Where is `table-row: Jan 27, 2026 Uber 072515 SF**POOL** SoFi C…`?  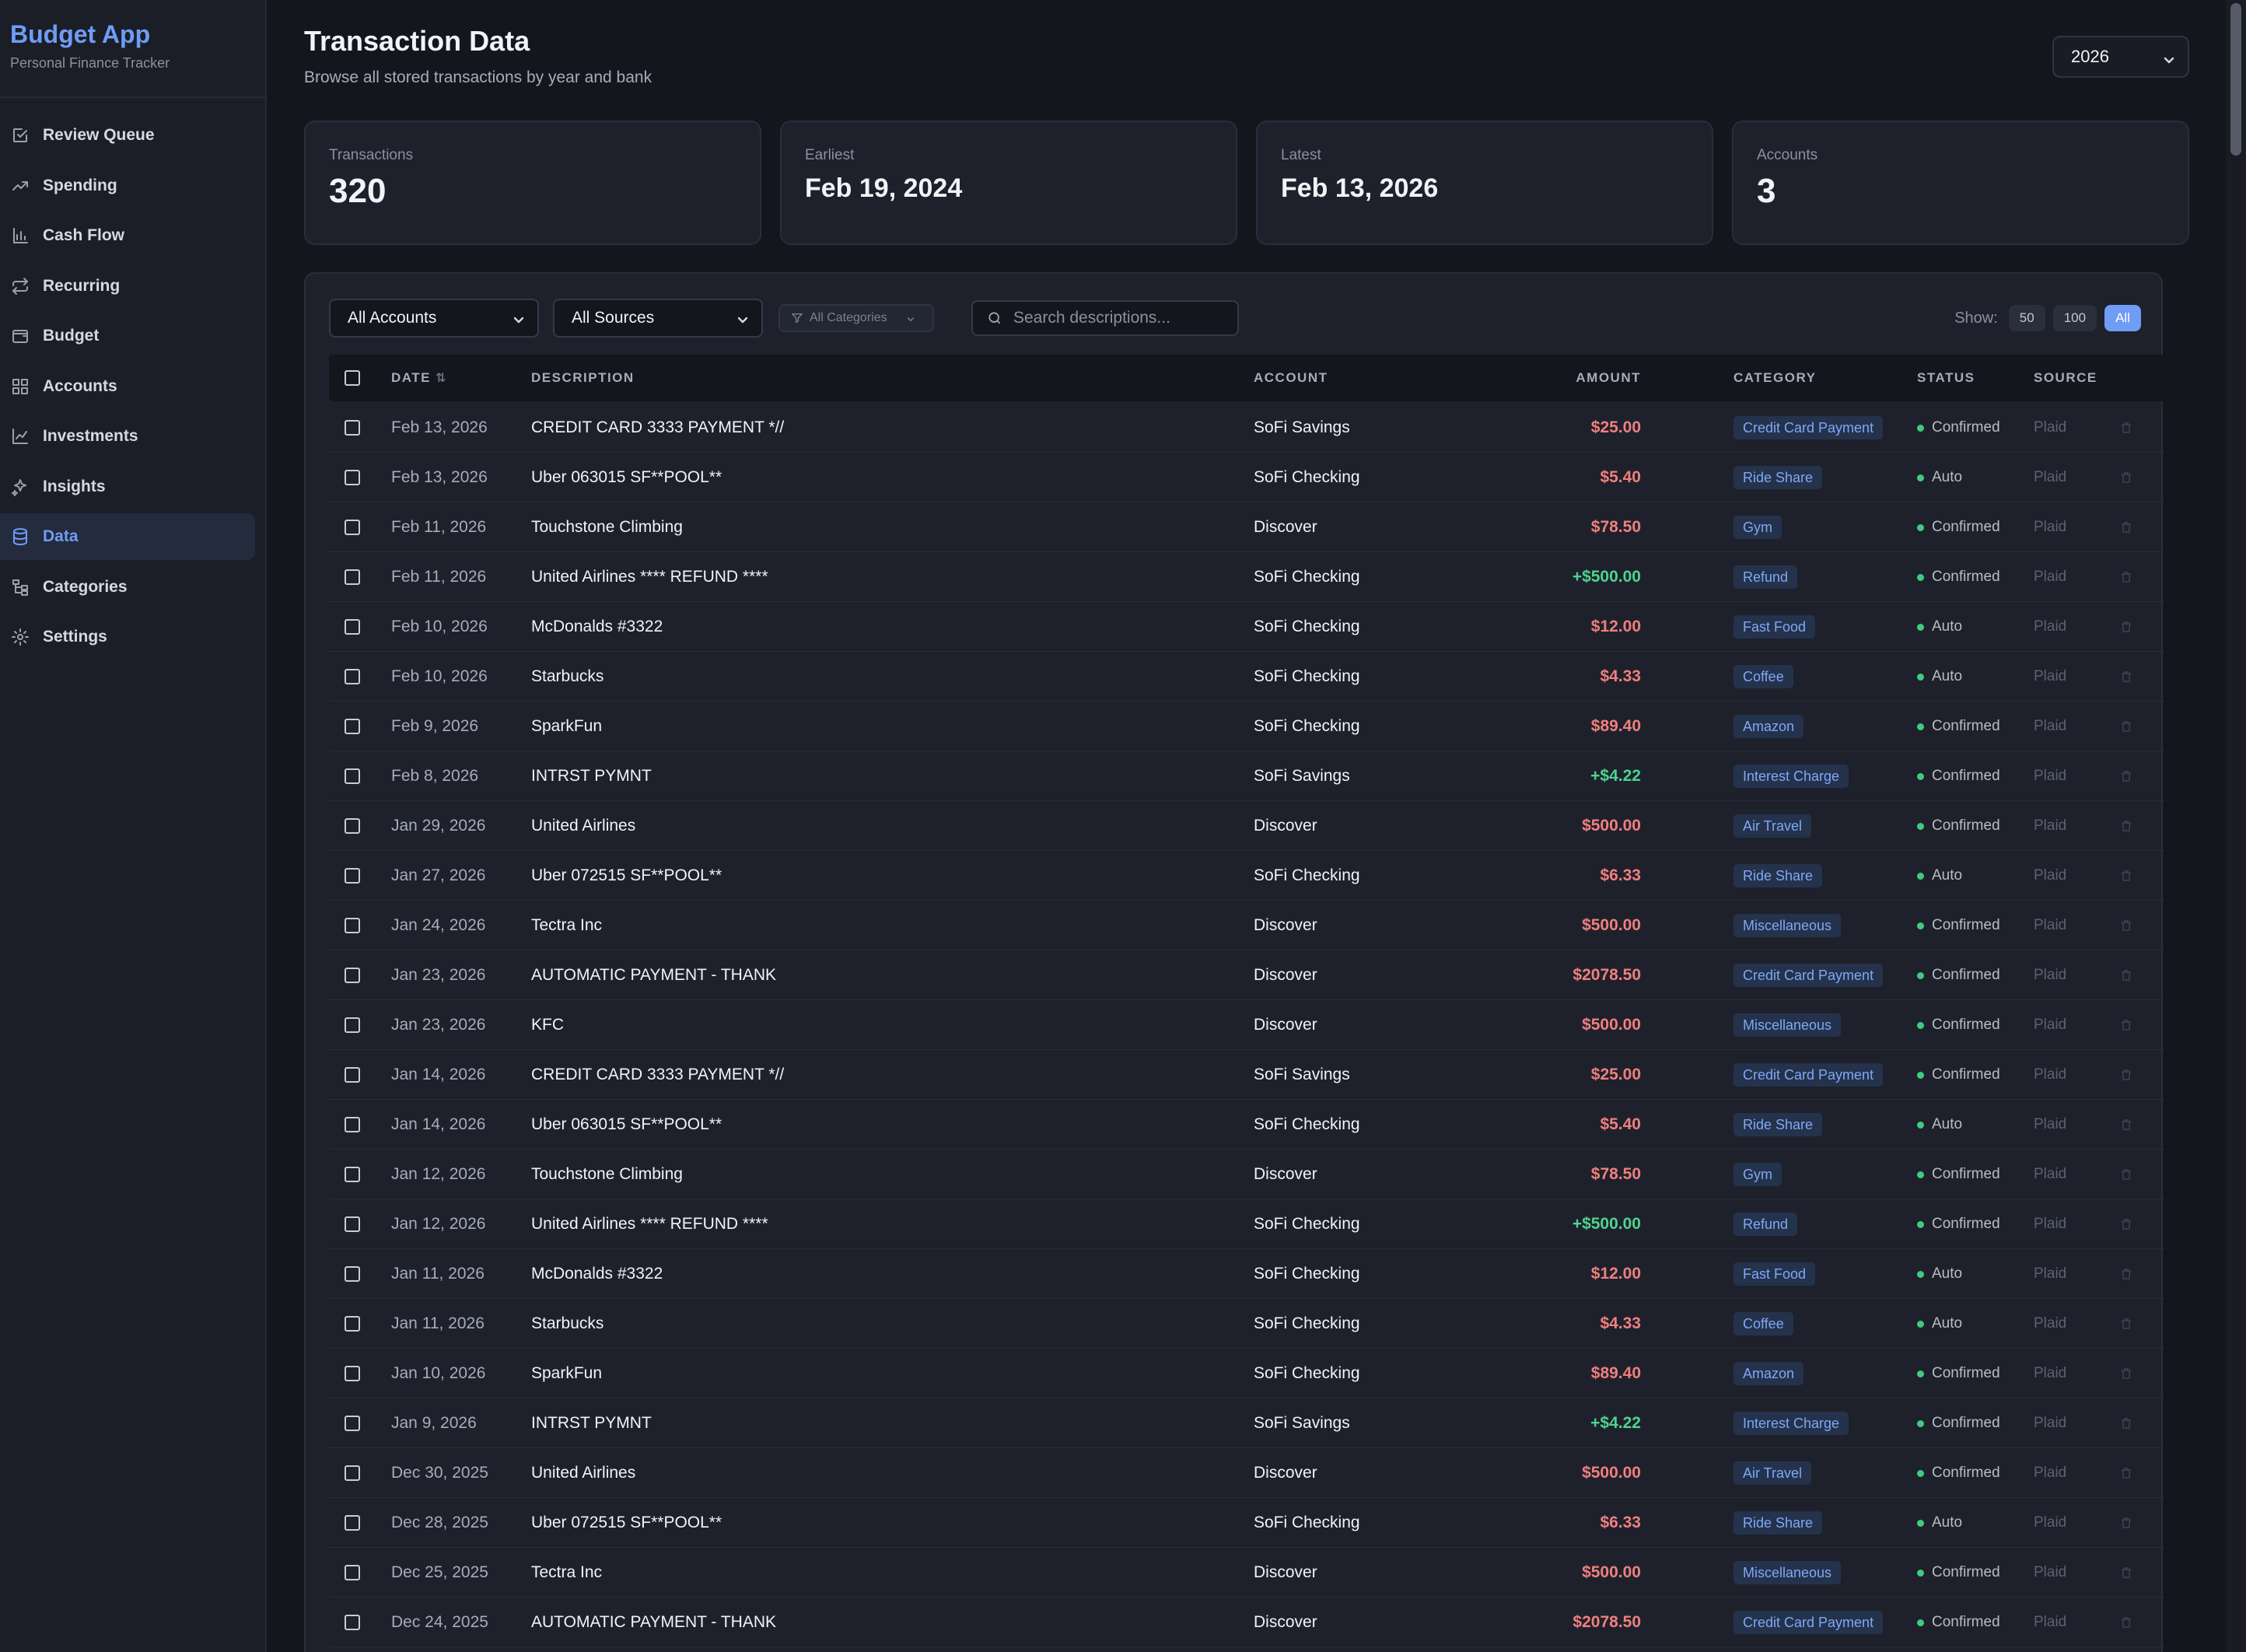
table-row: Jan 27, 2026 Uber 072515 SF**POOL** SoFi C… is located at coordinates (1246, 876).